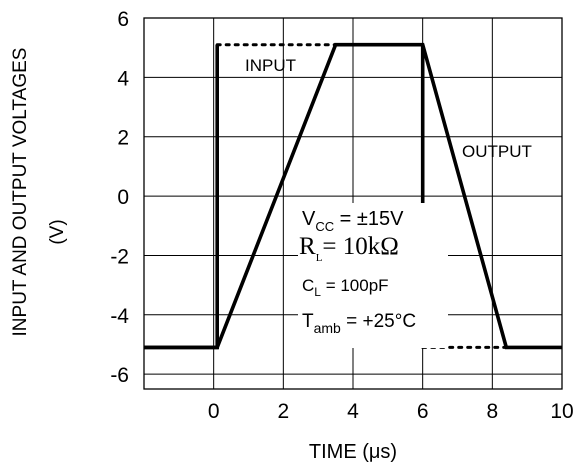 This screenshot has width=579, height=469. I want to click on y-tick-label: 4, so click(123, 78).